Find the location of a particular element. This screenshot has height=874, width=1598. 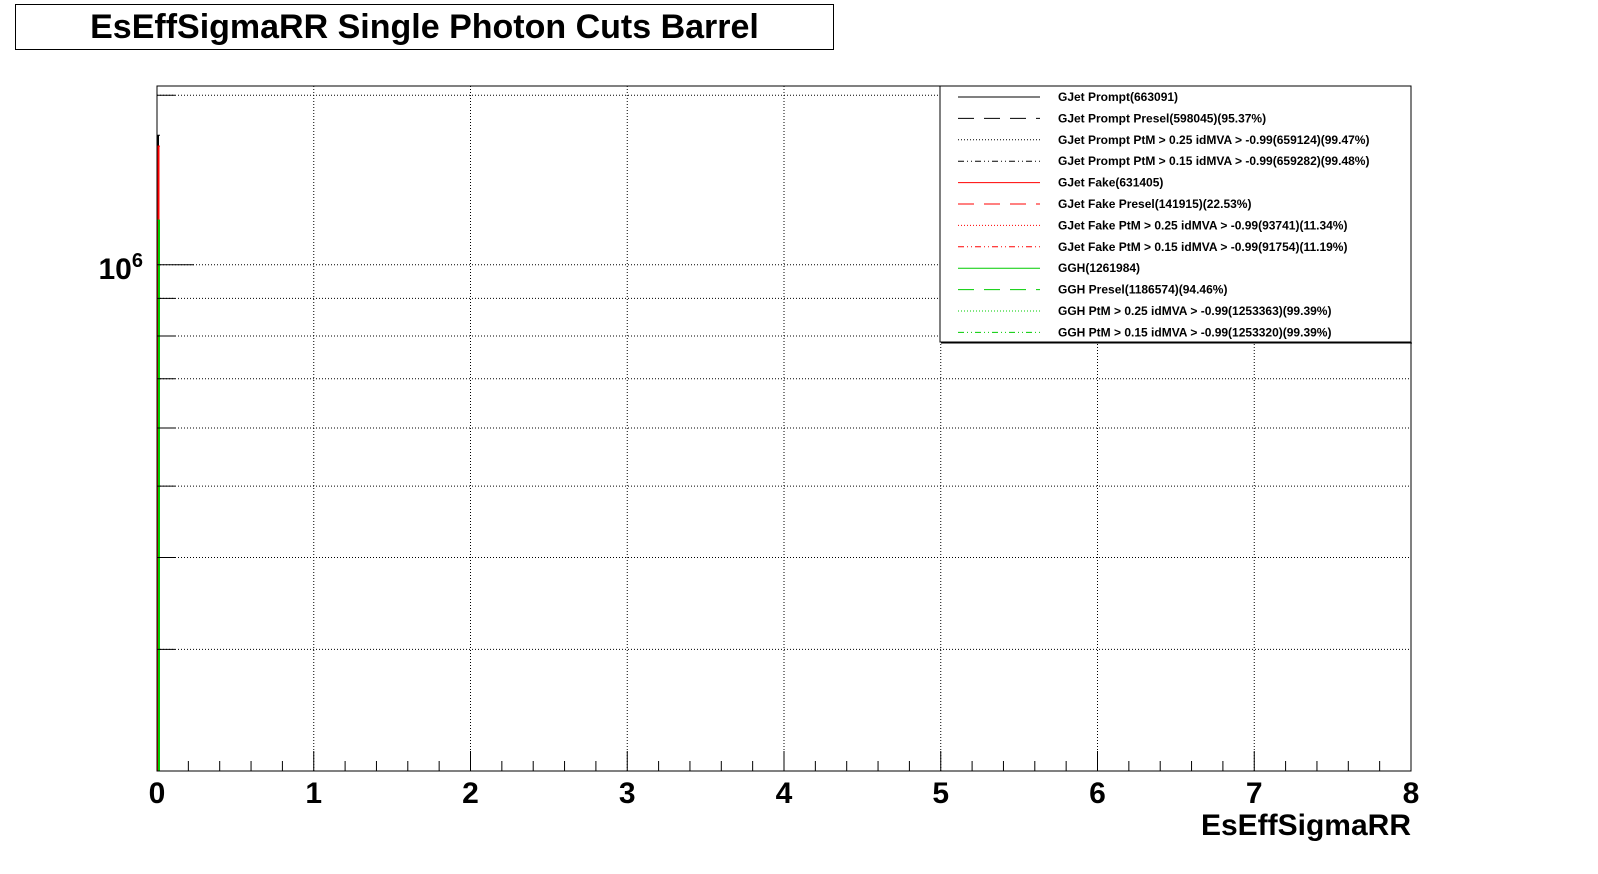

x-axis-title: EsEffSigmaRR is located at coordinates (1306, 825).